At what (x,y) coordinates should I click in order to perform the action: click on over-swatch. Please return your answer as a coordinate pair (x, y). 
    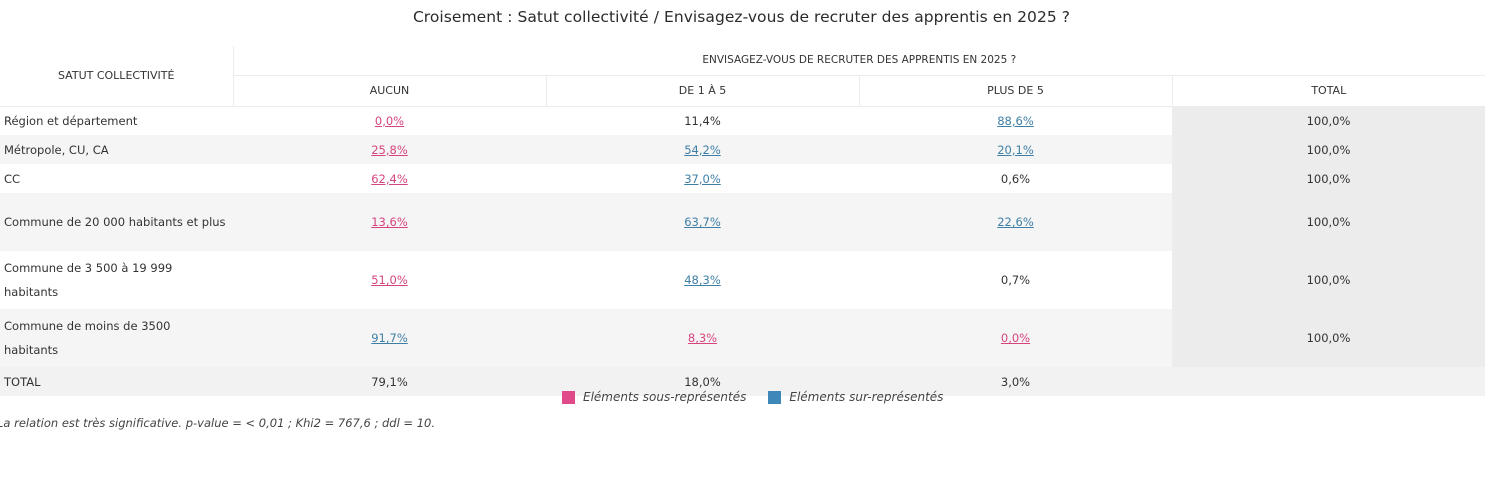
    Looking at the image, I should click on (775, 397).